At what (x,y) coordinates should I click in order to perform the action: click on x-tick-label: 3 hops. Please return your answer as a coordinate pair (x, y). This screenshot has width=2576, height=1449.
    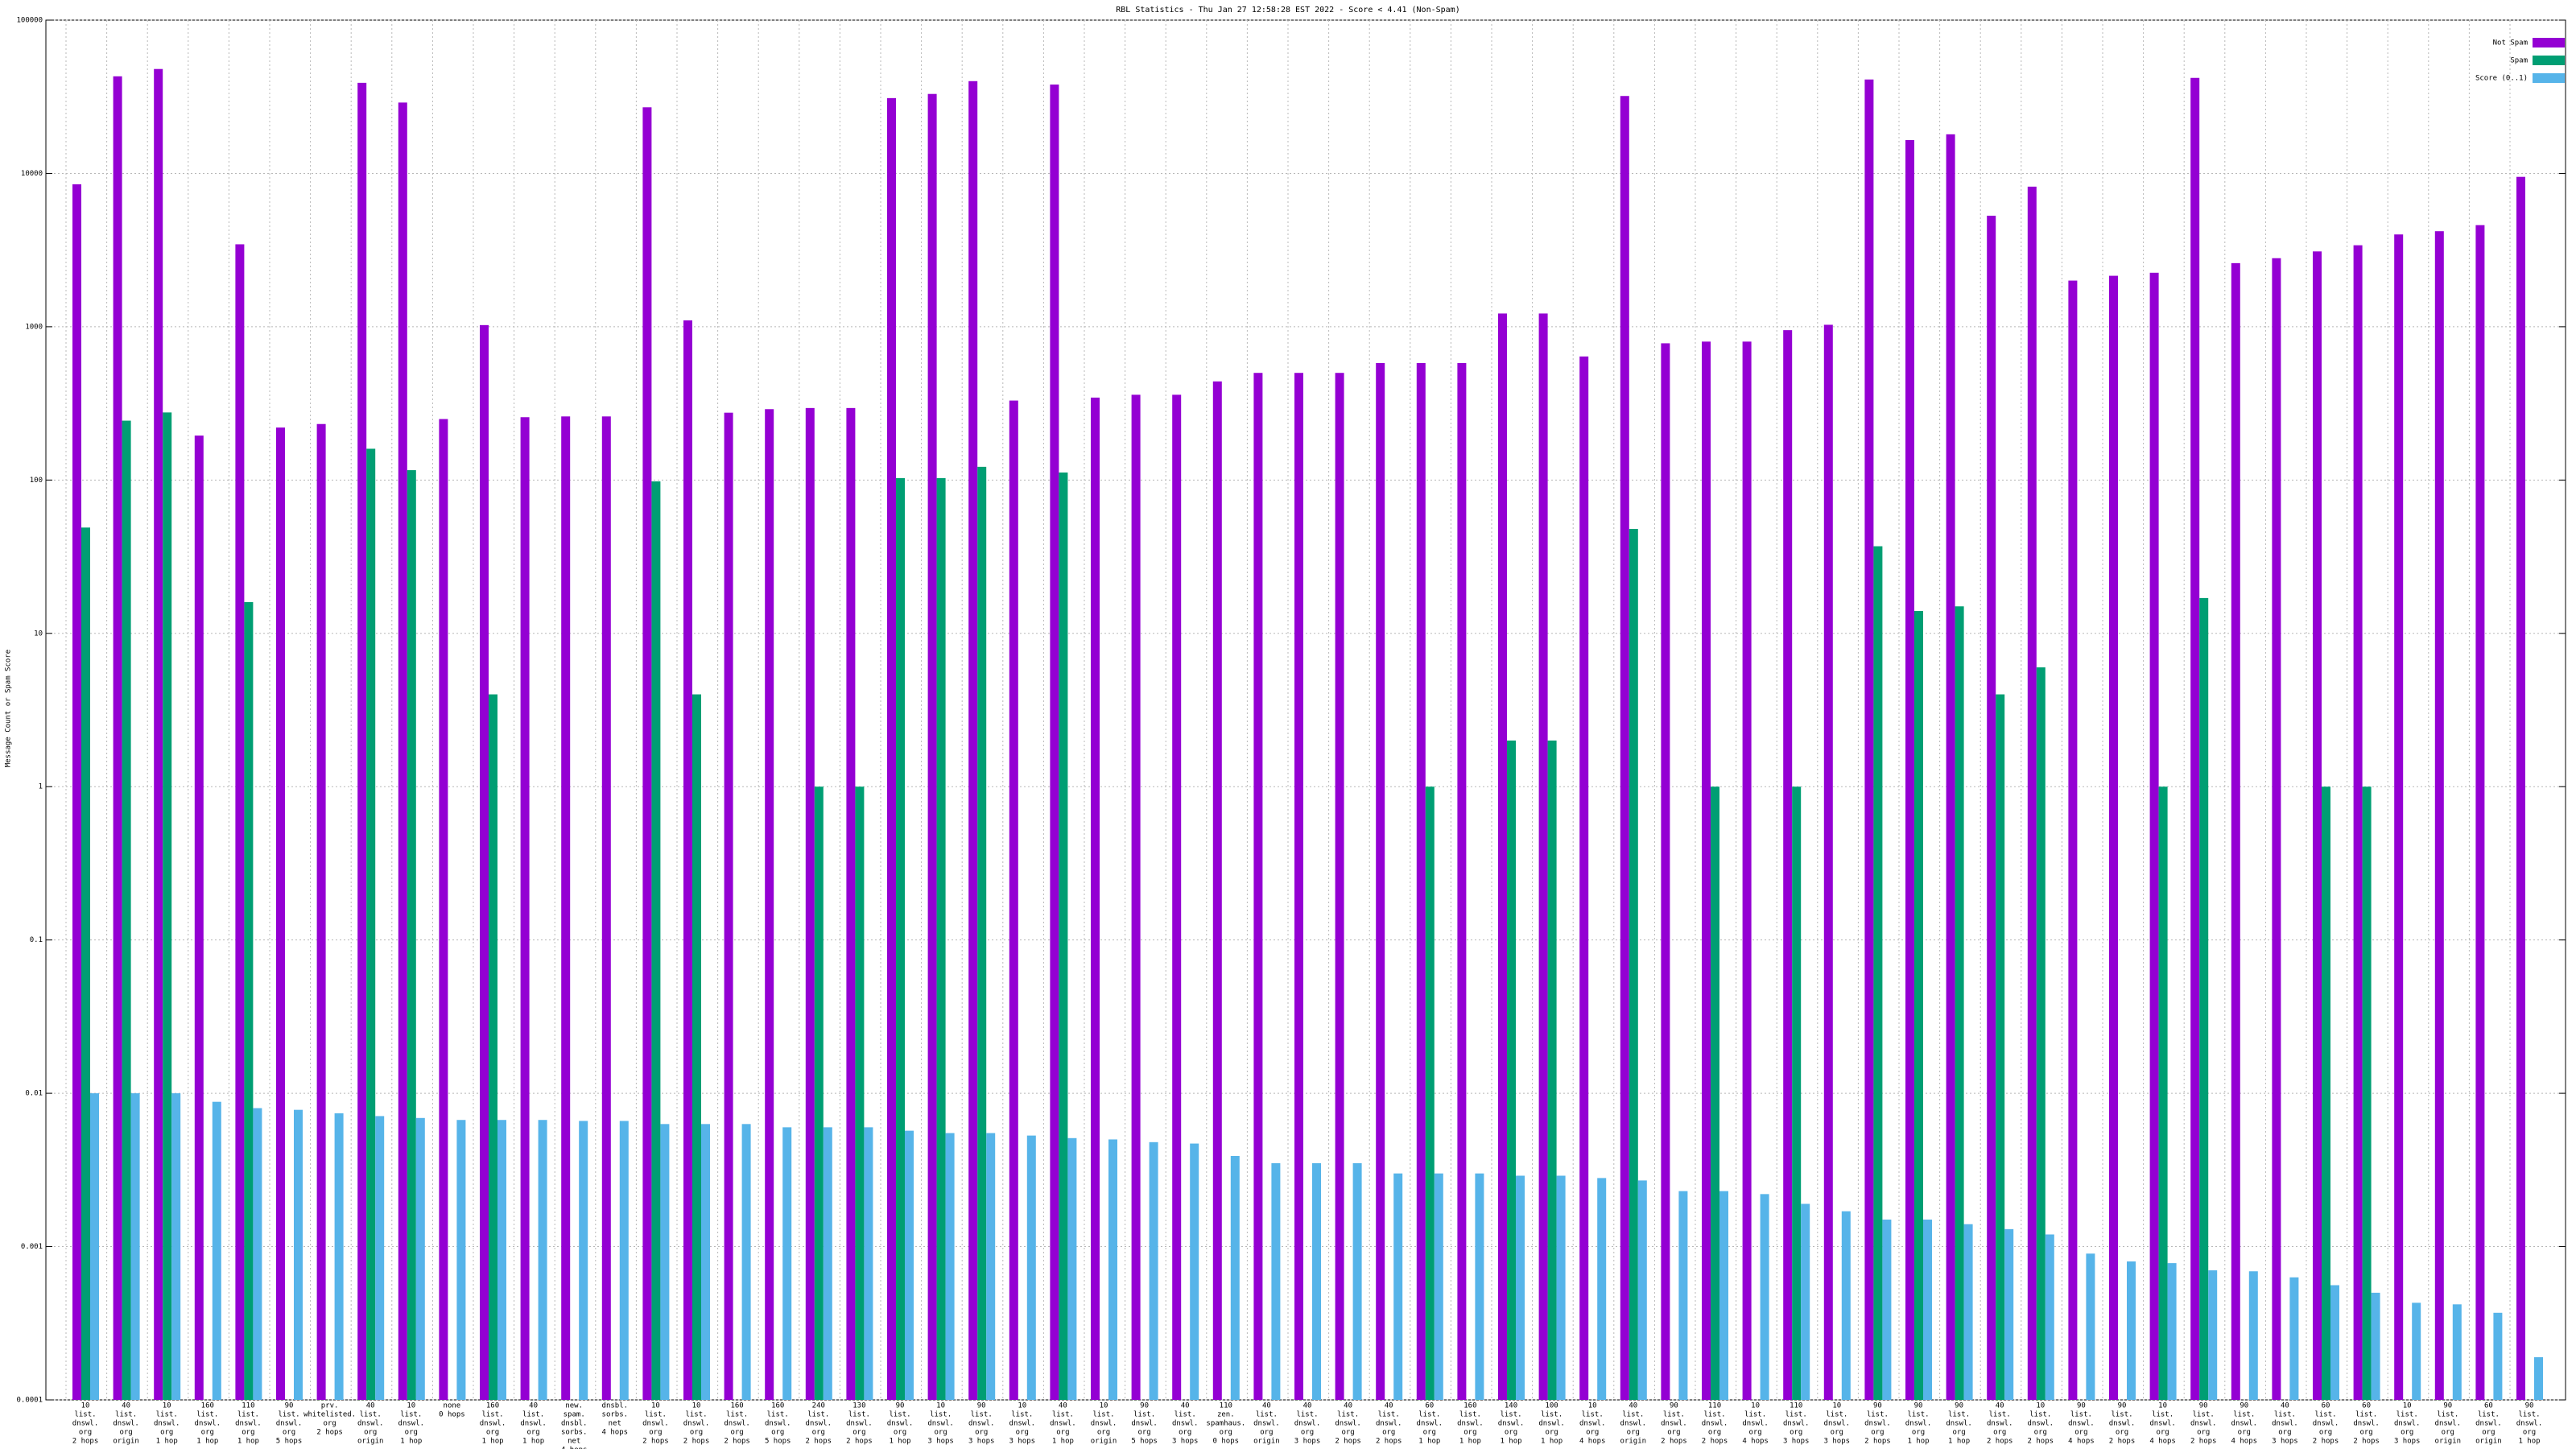
    Looking at the image, I should click on (2285, 1442).